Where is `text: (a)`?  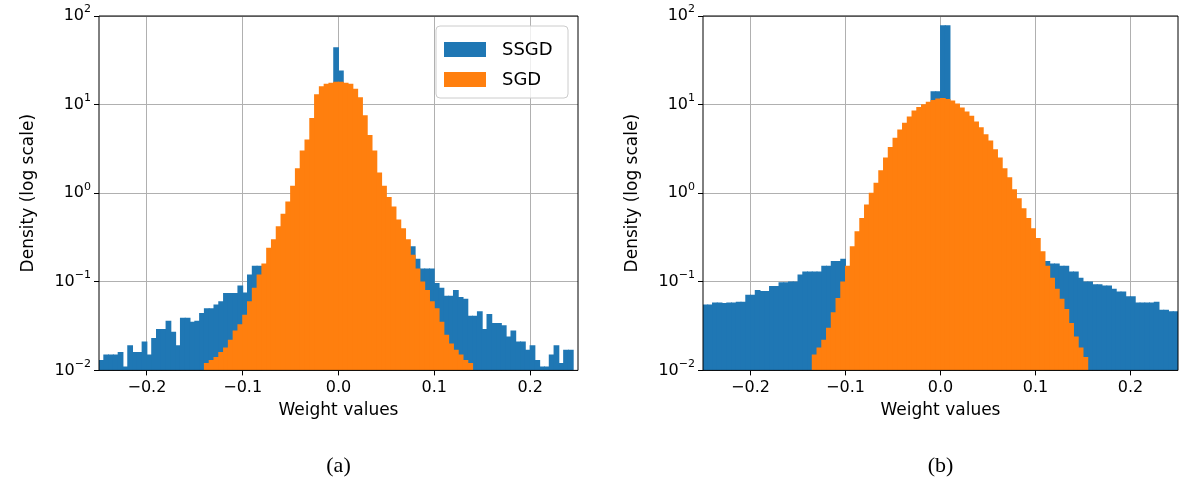 text: (a) is located at coordinates (338, 464).